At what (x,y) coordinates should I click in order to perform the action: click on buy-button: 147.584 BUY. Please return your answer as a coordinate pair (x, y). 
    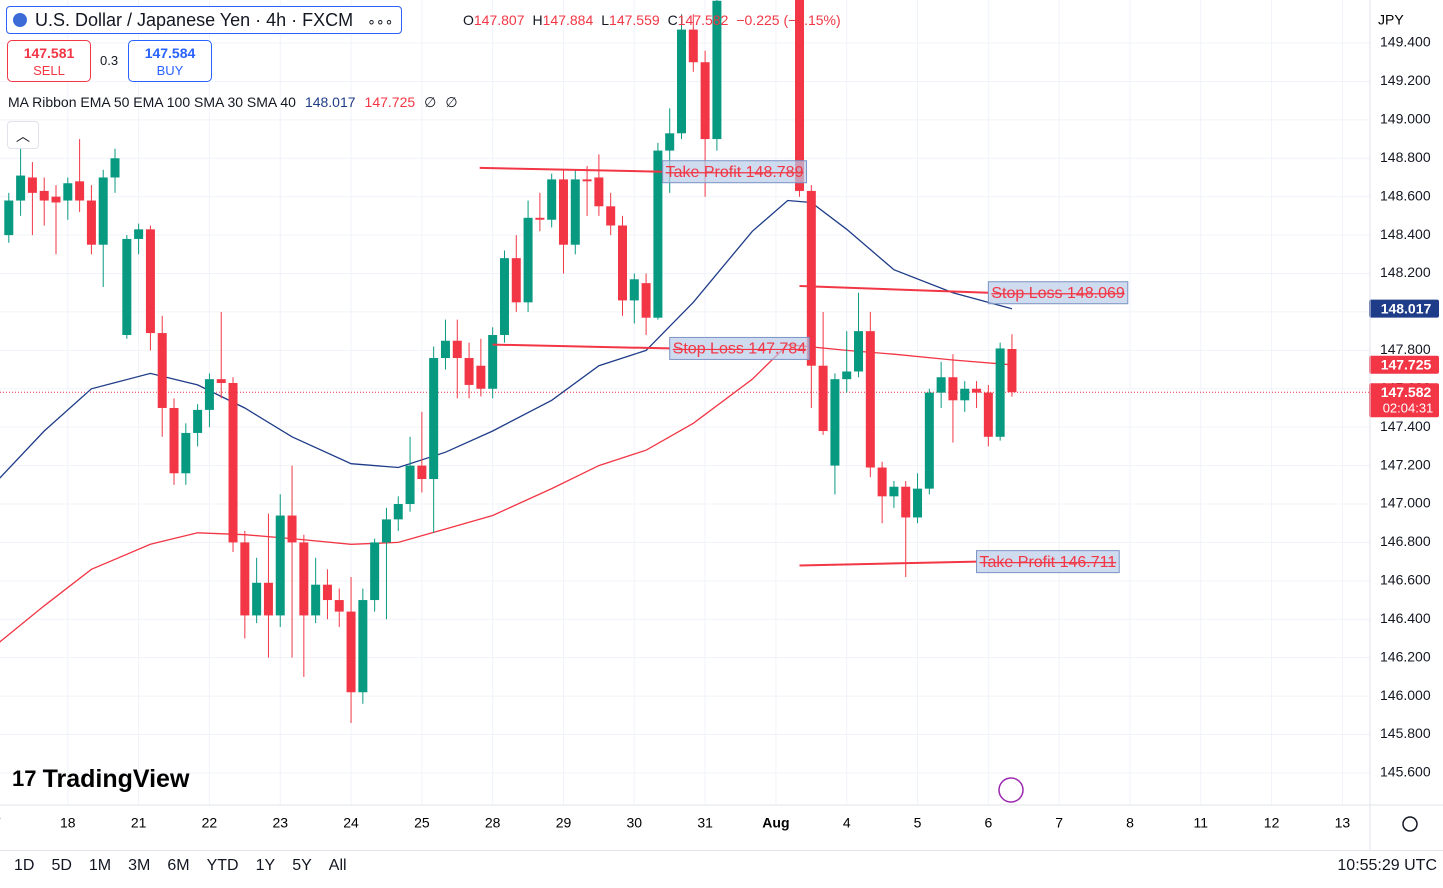
    Looking at the image, I should click on (170, 61).